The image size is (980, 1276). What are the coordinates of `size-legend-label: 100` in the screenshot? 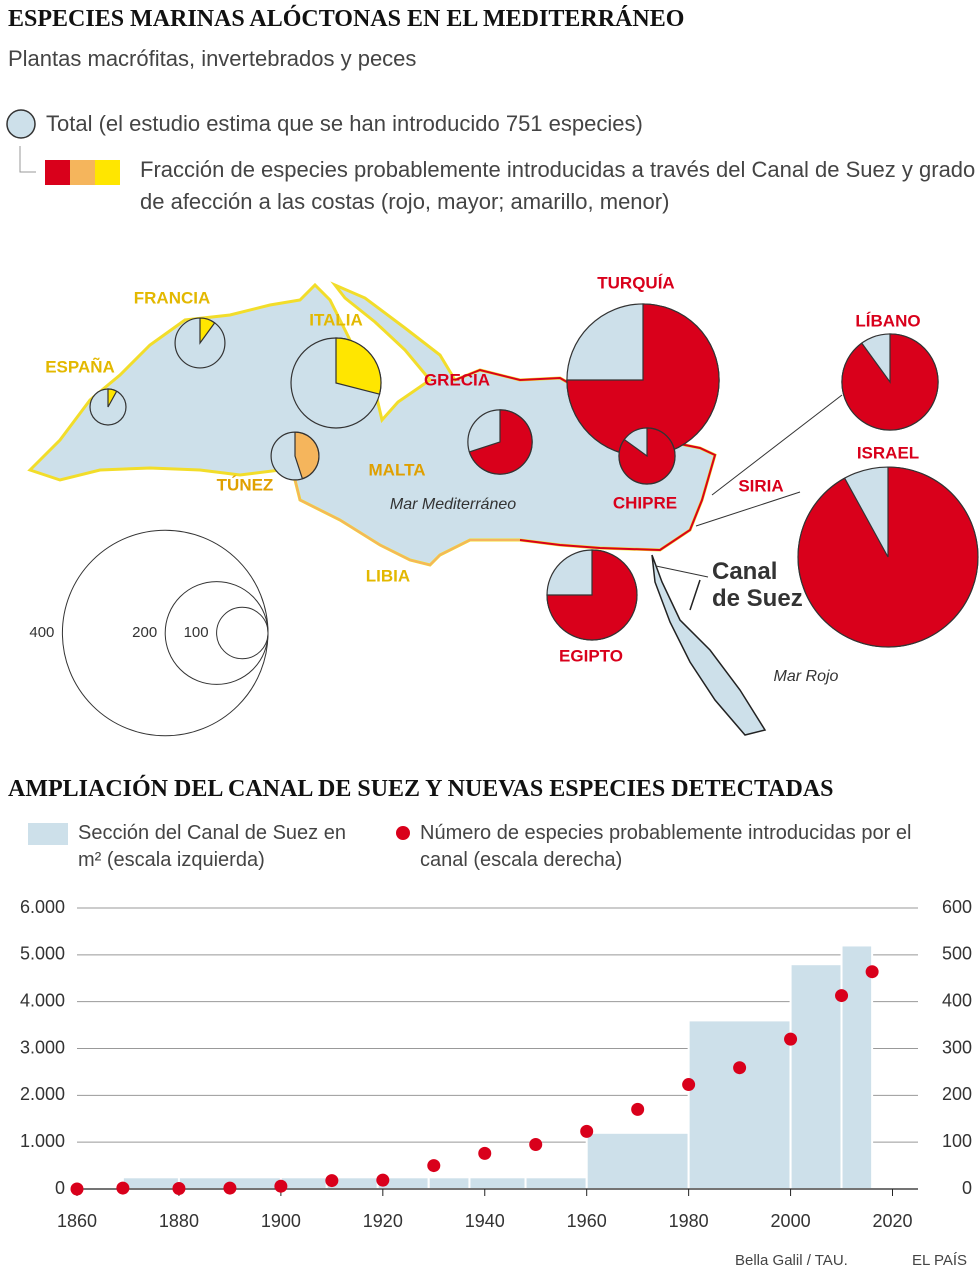 It's located at (196, 632).